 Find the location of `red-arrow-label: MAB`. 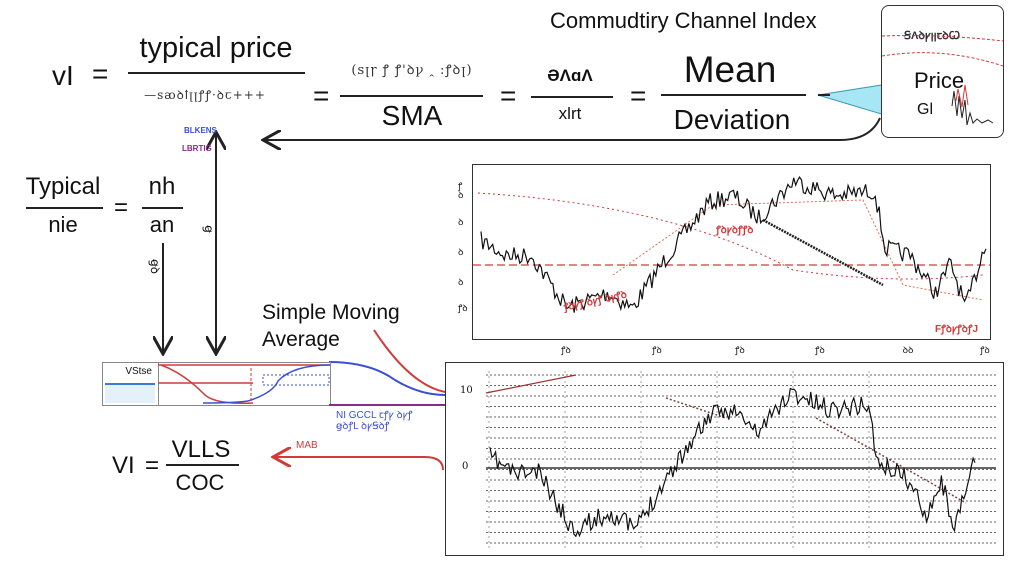

red-arrow-label: MAB is located at coordinates (307, 445).